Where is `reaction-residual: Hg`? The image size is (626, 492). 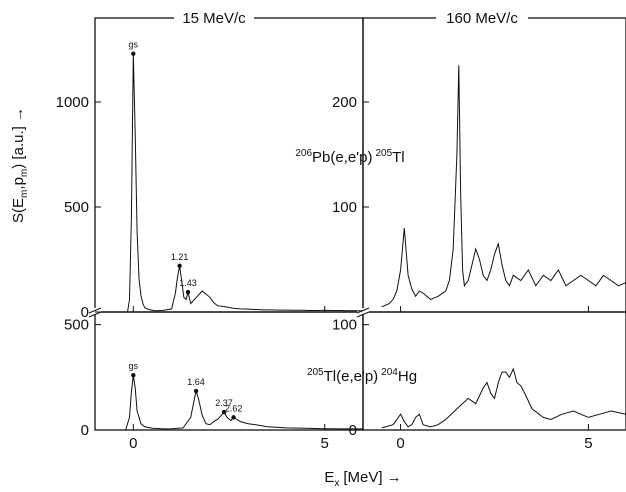
reaction-residual: Hg is located at coordinates (407, 376).